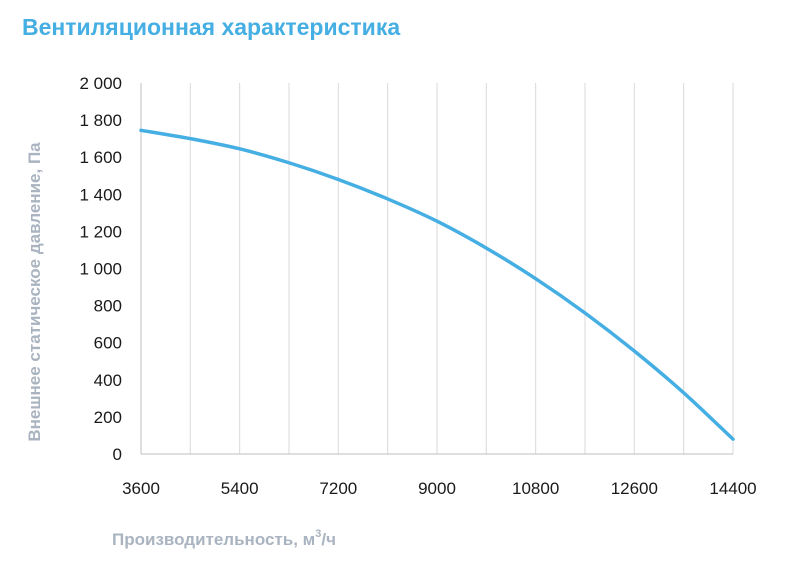 The width and height of the screenshot is (787, 564). I want to click on x-tick-label: 9000, so click(437, 488).